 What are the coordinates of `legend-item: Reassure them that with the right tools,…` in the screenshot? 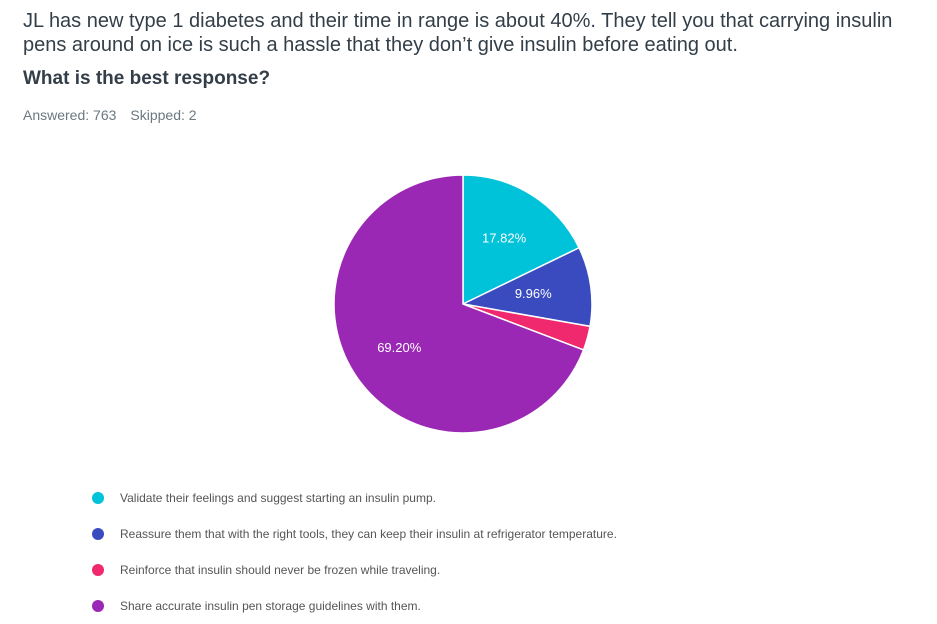 It's located at (354, 534).